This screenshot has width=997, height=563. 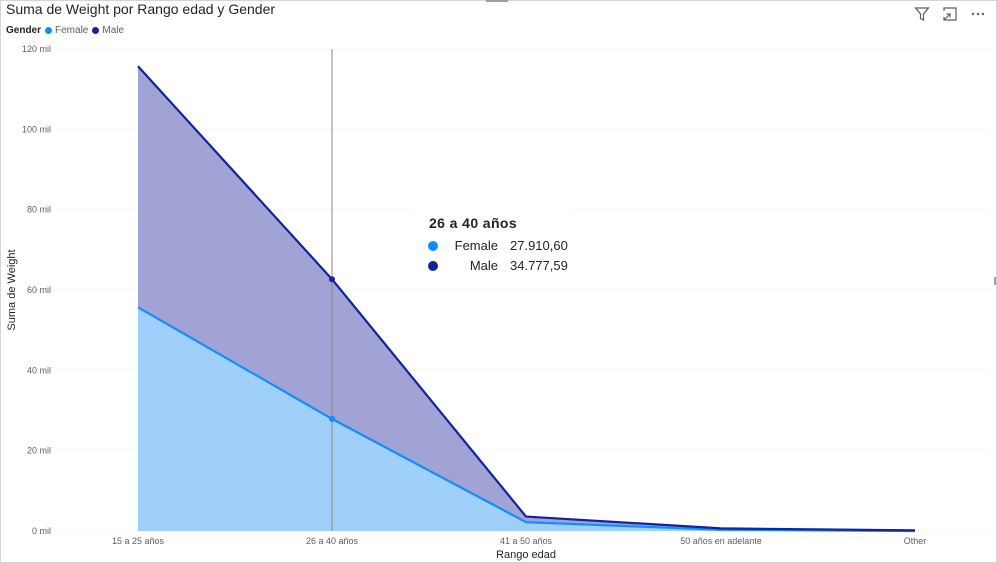 I want to click on tooltip-marker-female, so click(x=433, y=245).